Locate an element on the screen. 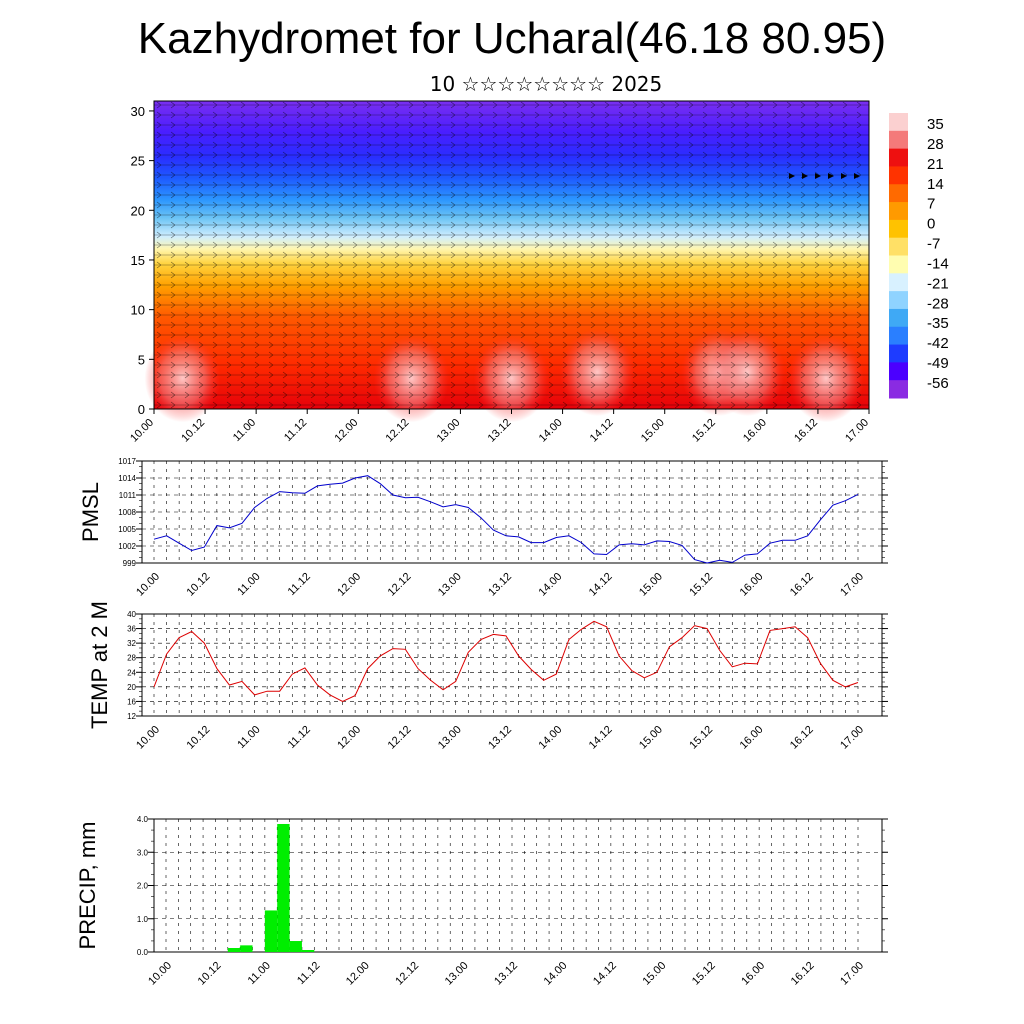 The width and height of the screenshot is (1024, 1024). y-axis-title: PMSL is located at coordinates (90, 512).